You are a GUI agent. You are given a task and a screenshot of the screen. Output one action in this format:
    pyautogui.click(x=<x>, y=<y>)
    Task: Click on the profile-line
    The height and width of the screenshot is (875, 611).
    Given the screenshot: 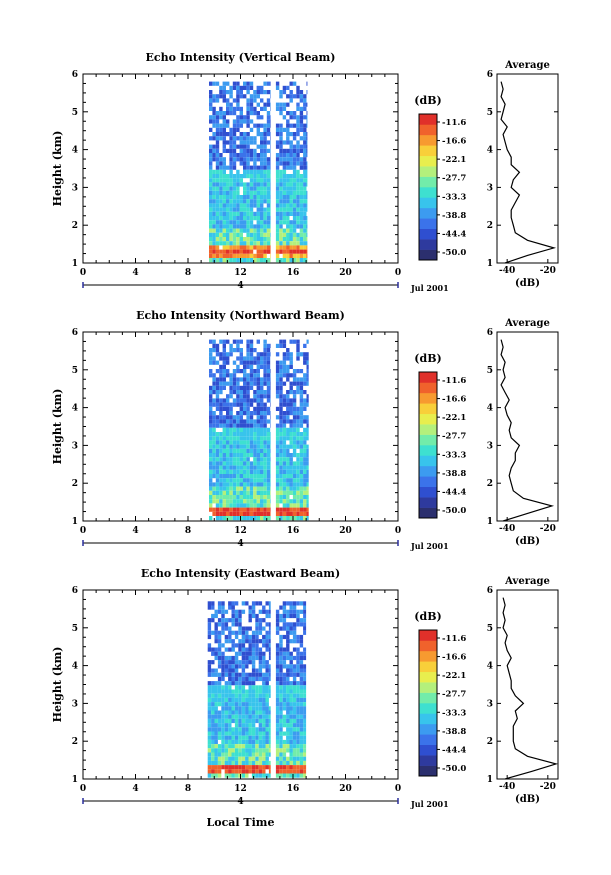 What is the action you would take?
    pyautogui.click(x=527, y=430)
    